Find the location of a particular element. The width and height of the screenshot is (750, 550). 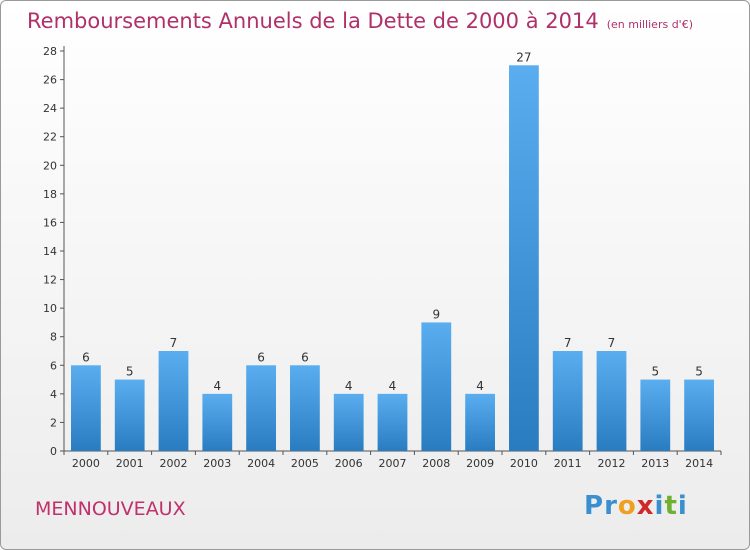

data-label: 9 is located at coordinates (436, 314).